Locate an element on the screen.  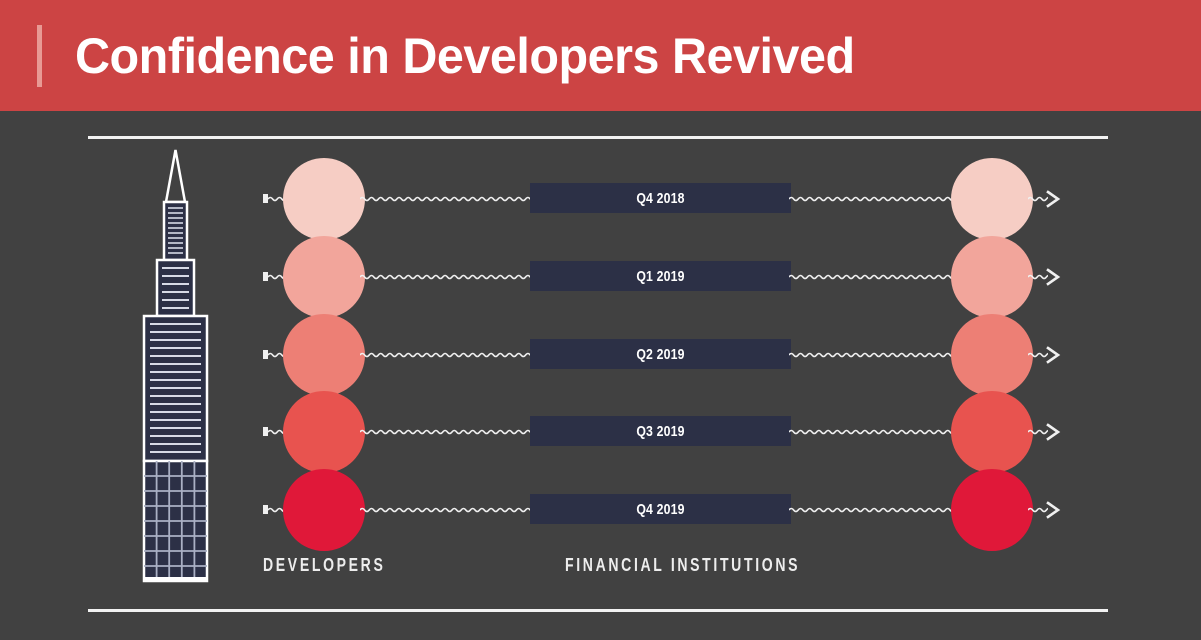
quarter-bar: Q2 2019 is located at coordinates (660, 354).